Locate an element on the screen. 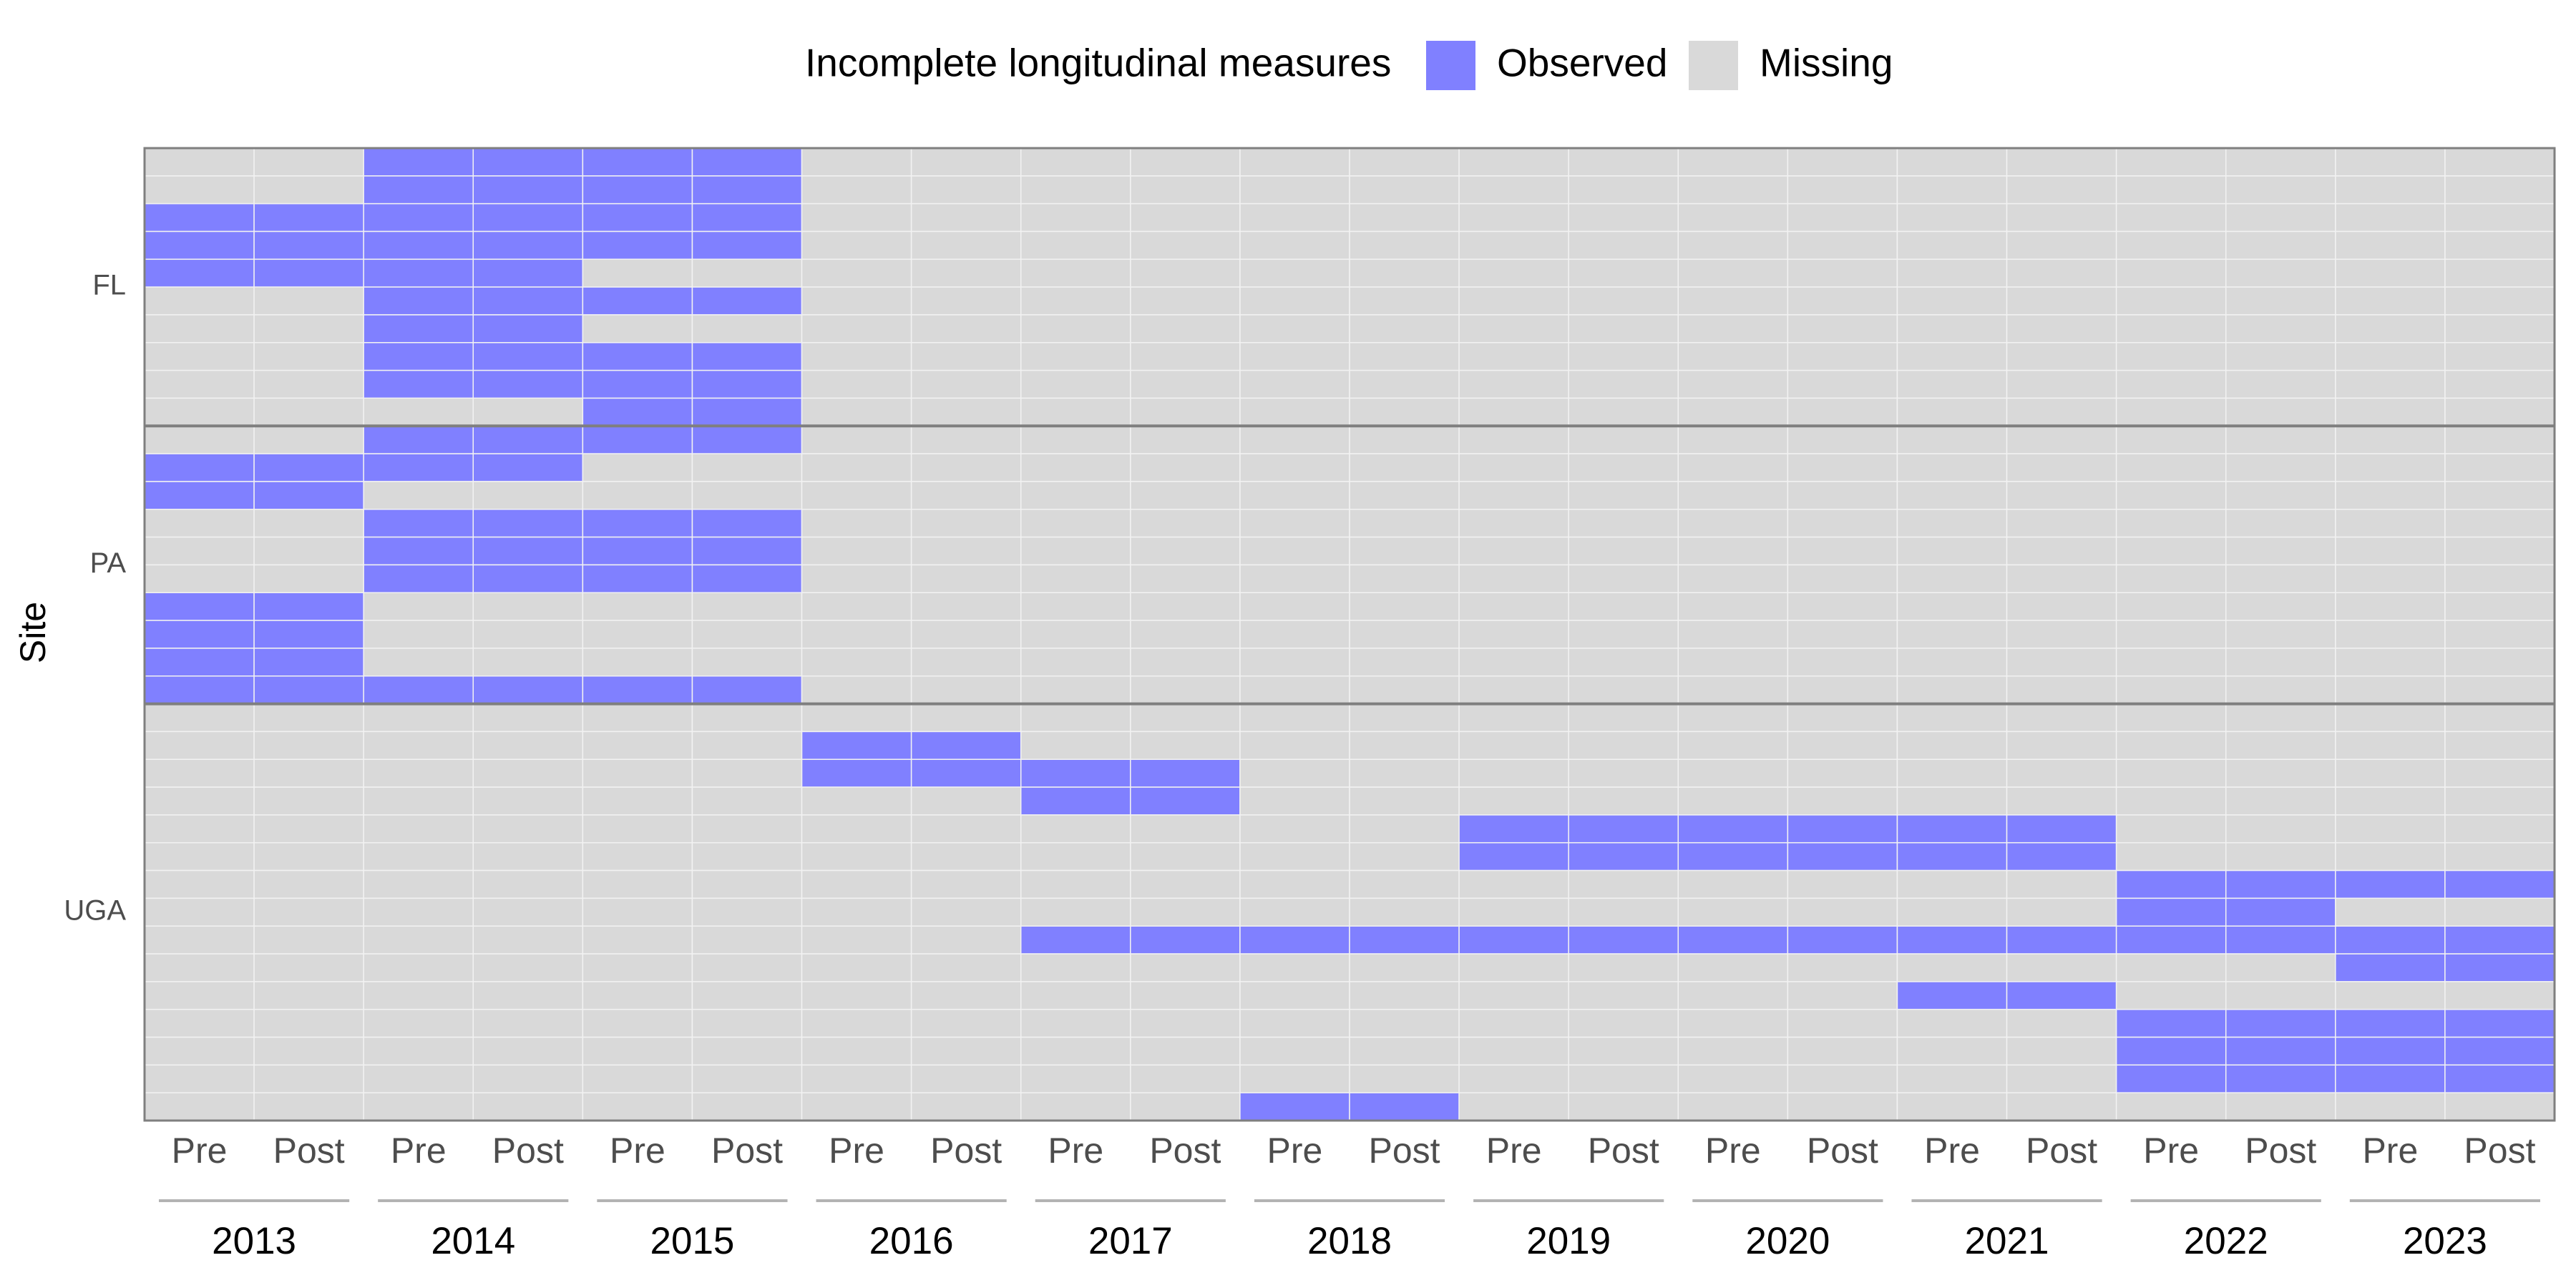  x-tick-label: Post is located at coordinates (309, 1151).